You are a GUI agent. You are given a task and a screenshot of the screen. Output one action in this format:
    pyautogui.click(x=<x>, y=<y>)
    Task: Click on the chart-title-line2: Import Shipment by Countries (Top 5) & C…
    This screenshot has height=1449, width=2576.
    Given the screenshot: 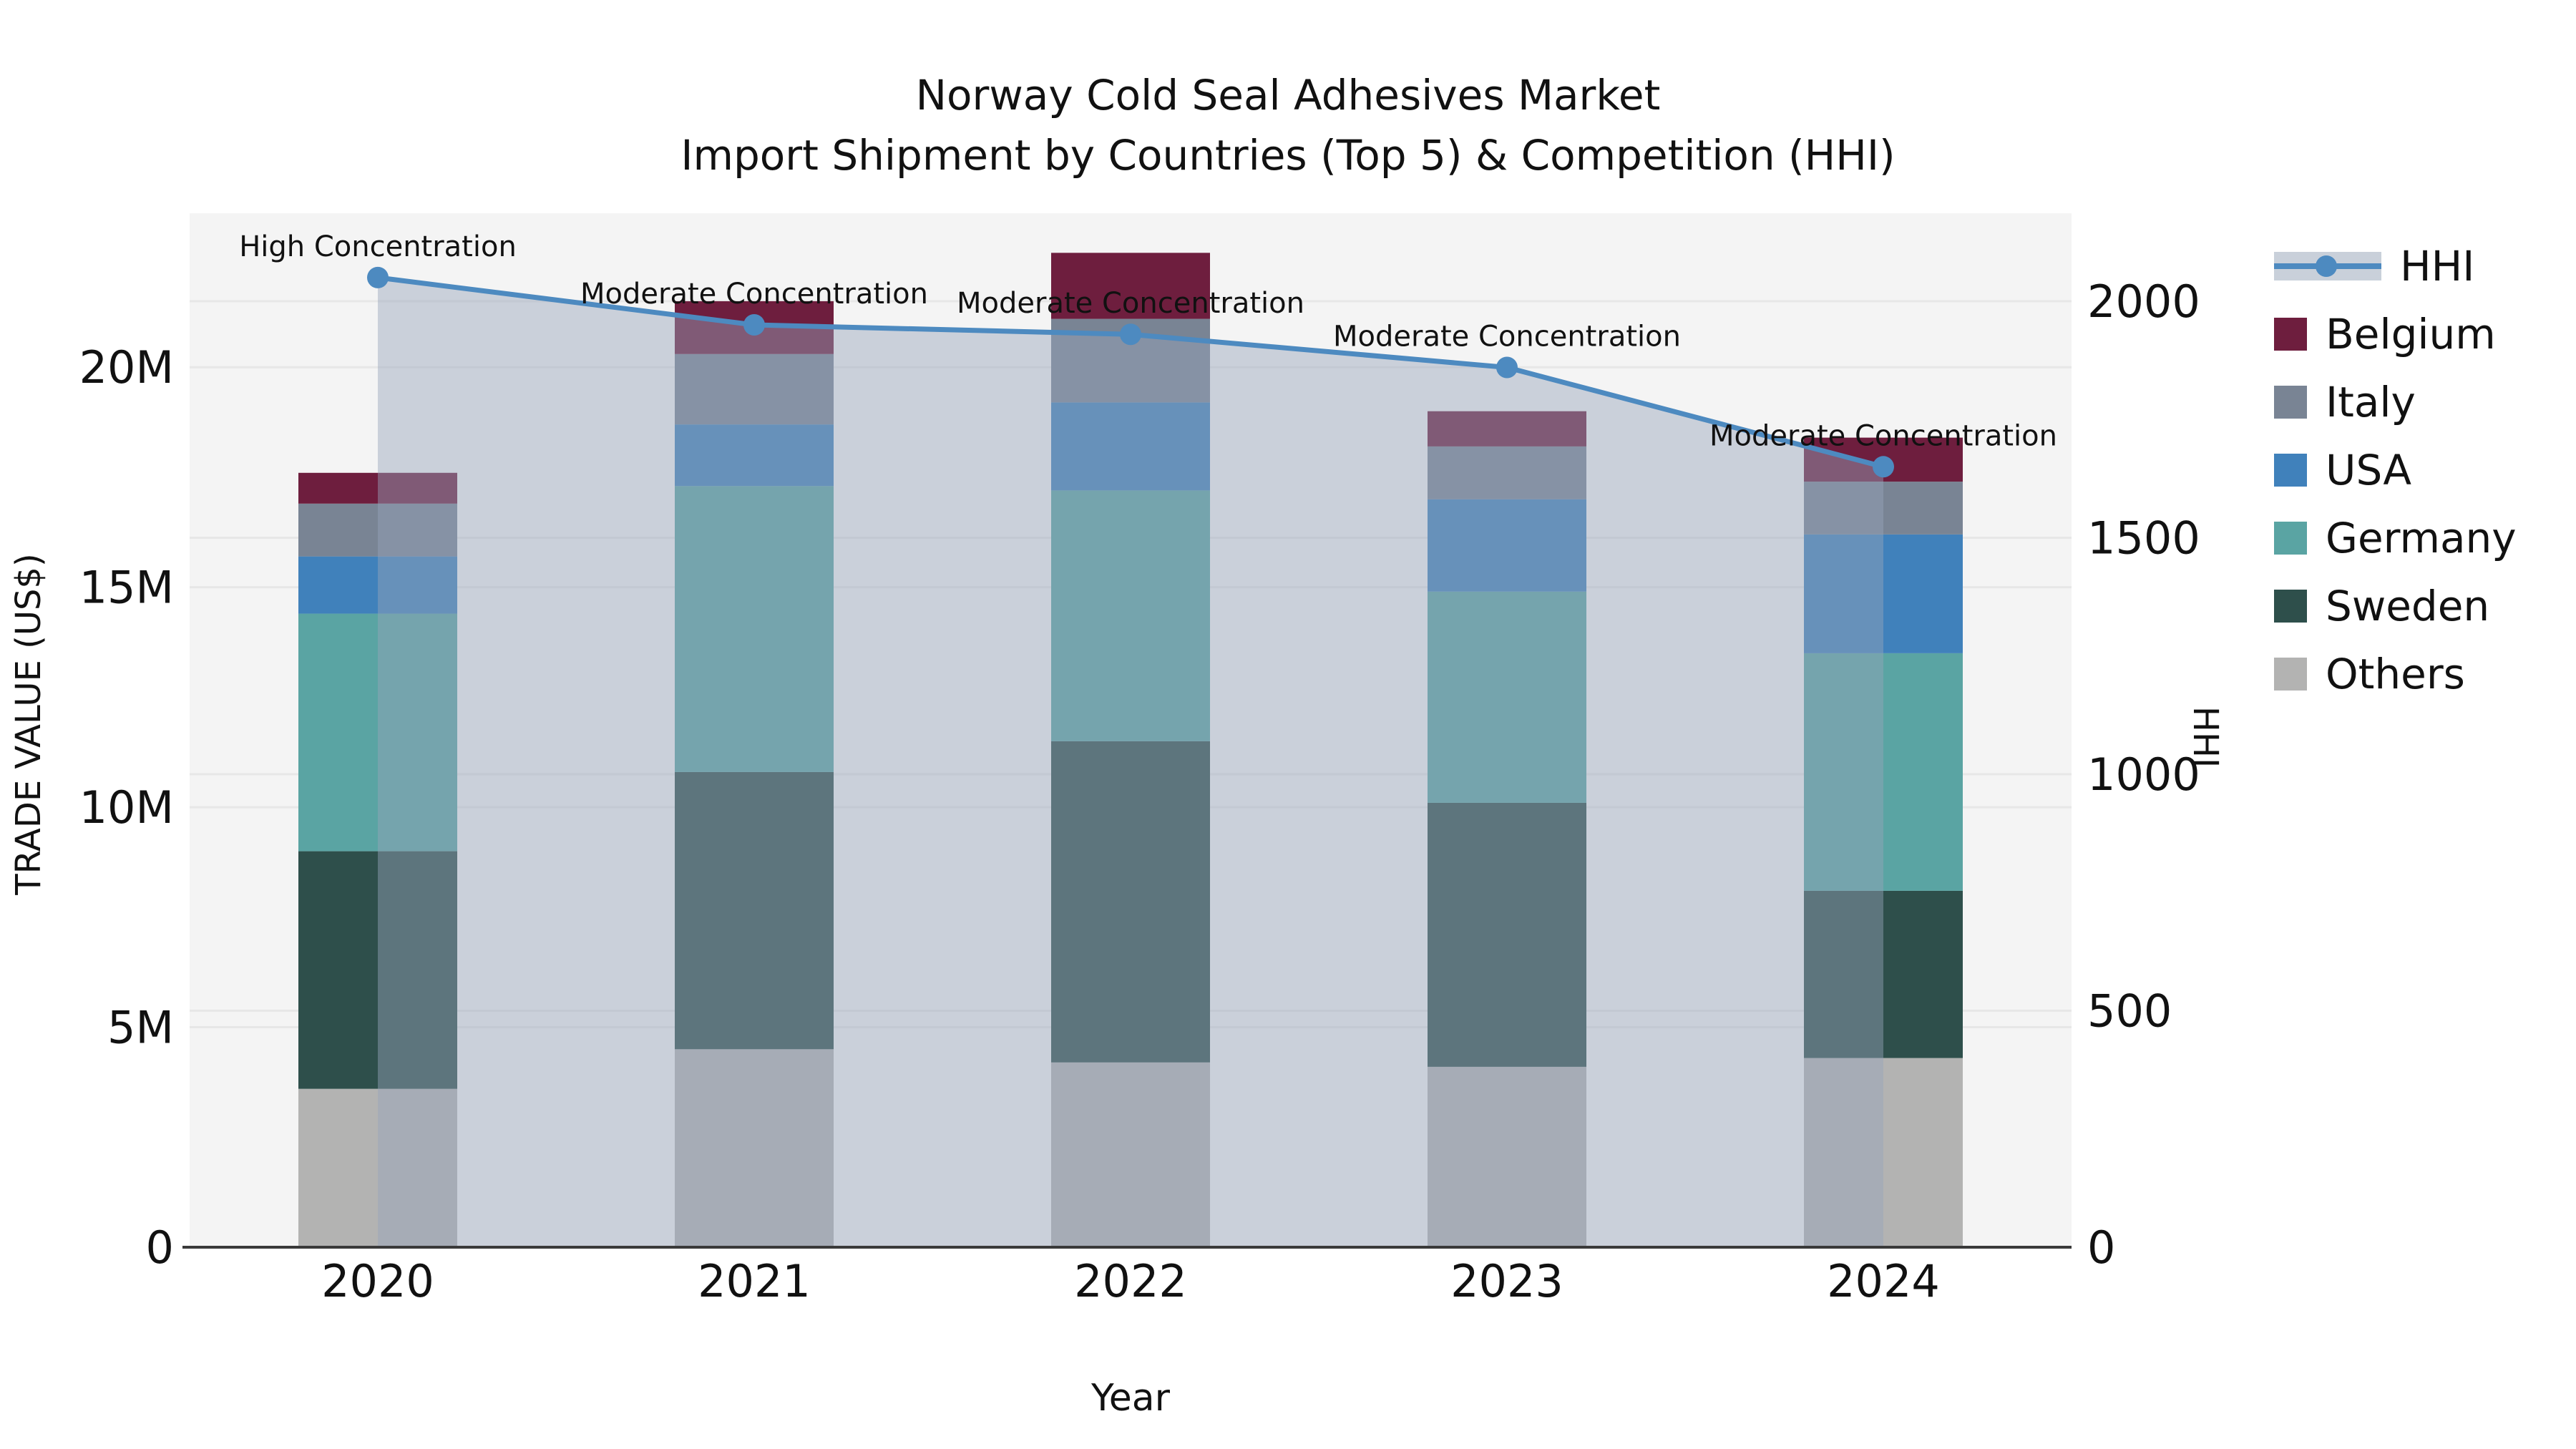 What is the action you would take?
    pyautogui.click(x=1288, y=155)
    